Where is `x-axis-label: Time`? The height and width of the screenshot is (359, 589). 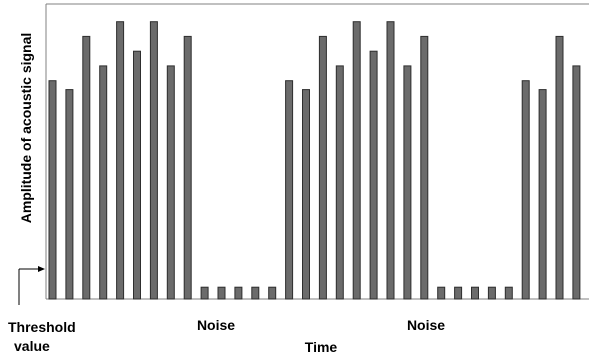
x-axis-label: Time is located at coordinates (321, 347).